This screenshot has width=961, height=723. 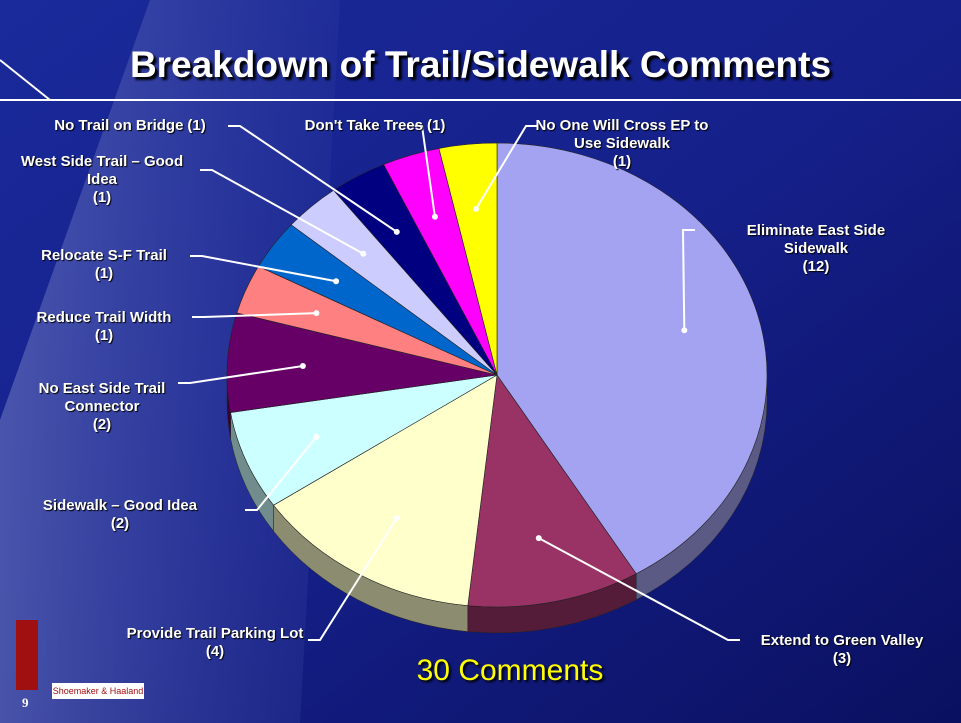 I want to click on logo-mark, so click(x=27, y=655).